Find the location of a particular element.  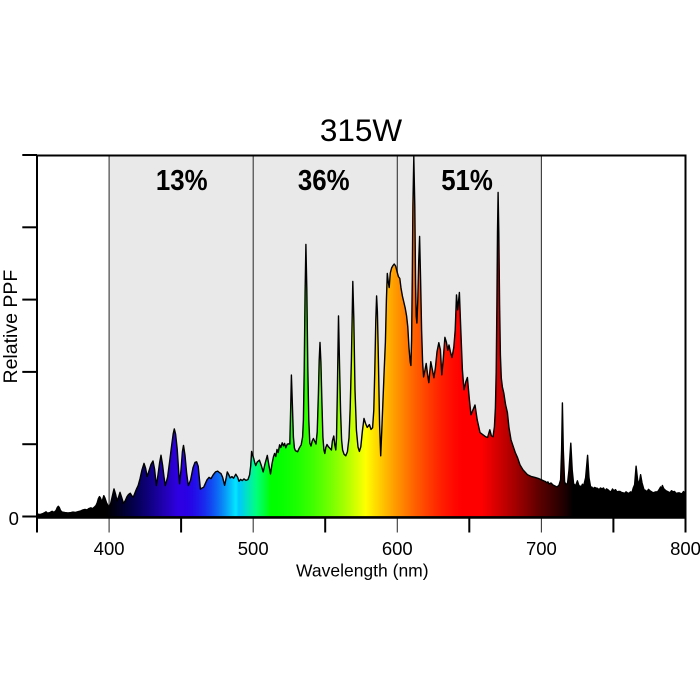

svg-text: 0 is located at coordinates (14, 518).